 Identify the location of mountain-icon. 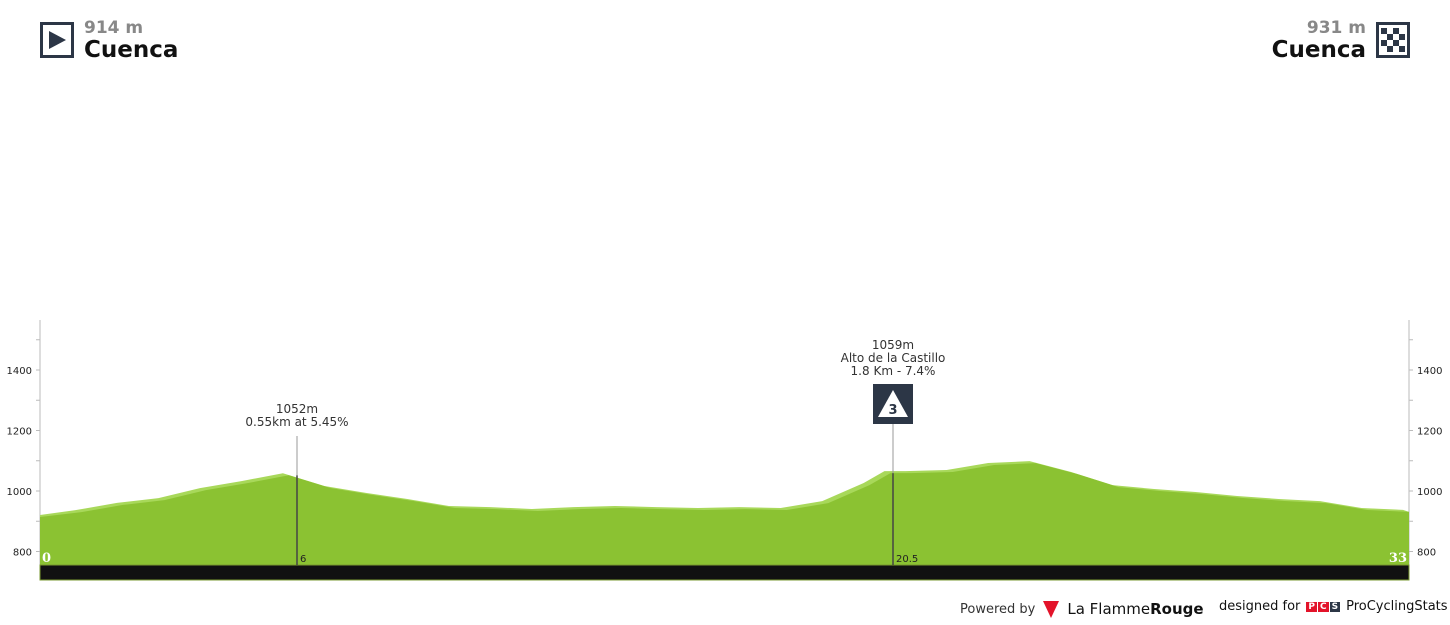
(893, 403).